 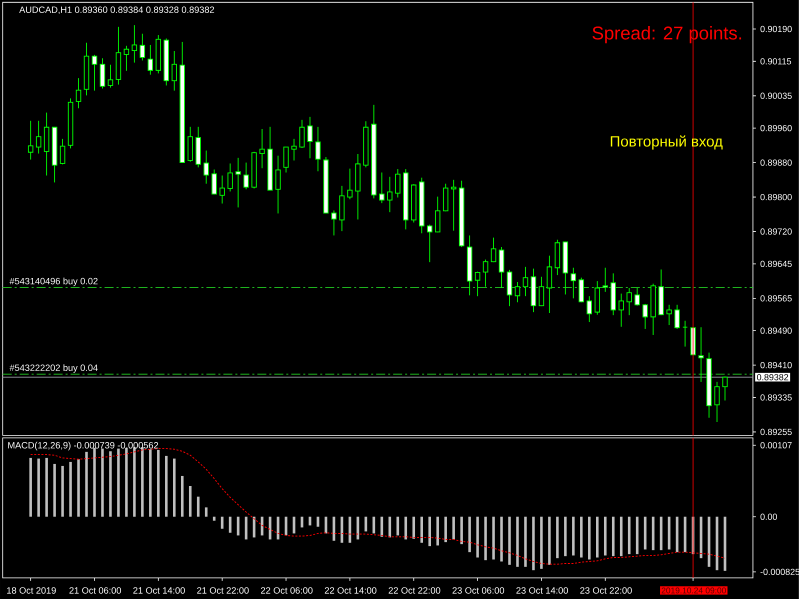 What do you see at coordinates (223, 590) in the screenshot?
I see `x-tick-label: 21 Oct 22:00` at bounding box center [223, 590].